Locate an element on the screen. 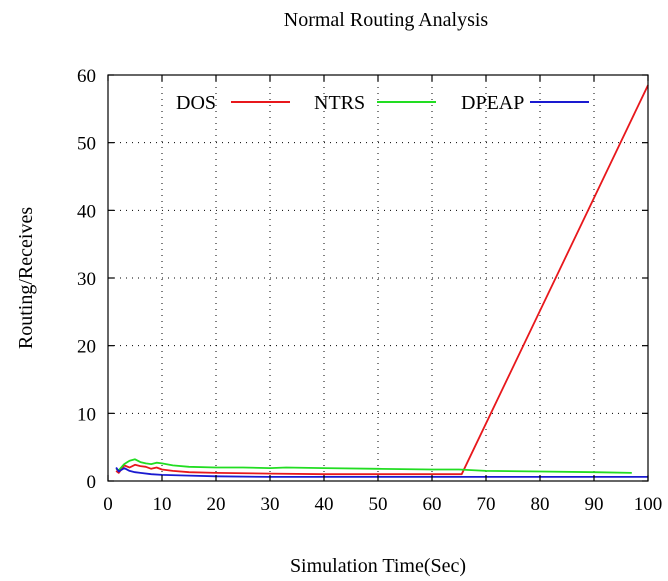 The image size is (668, 581). x-axis-label: Simulation Time(Sec) is located at coordinates (378, 566).